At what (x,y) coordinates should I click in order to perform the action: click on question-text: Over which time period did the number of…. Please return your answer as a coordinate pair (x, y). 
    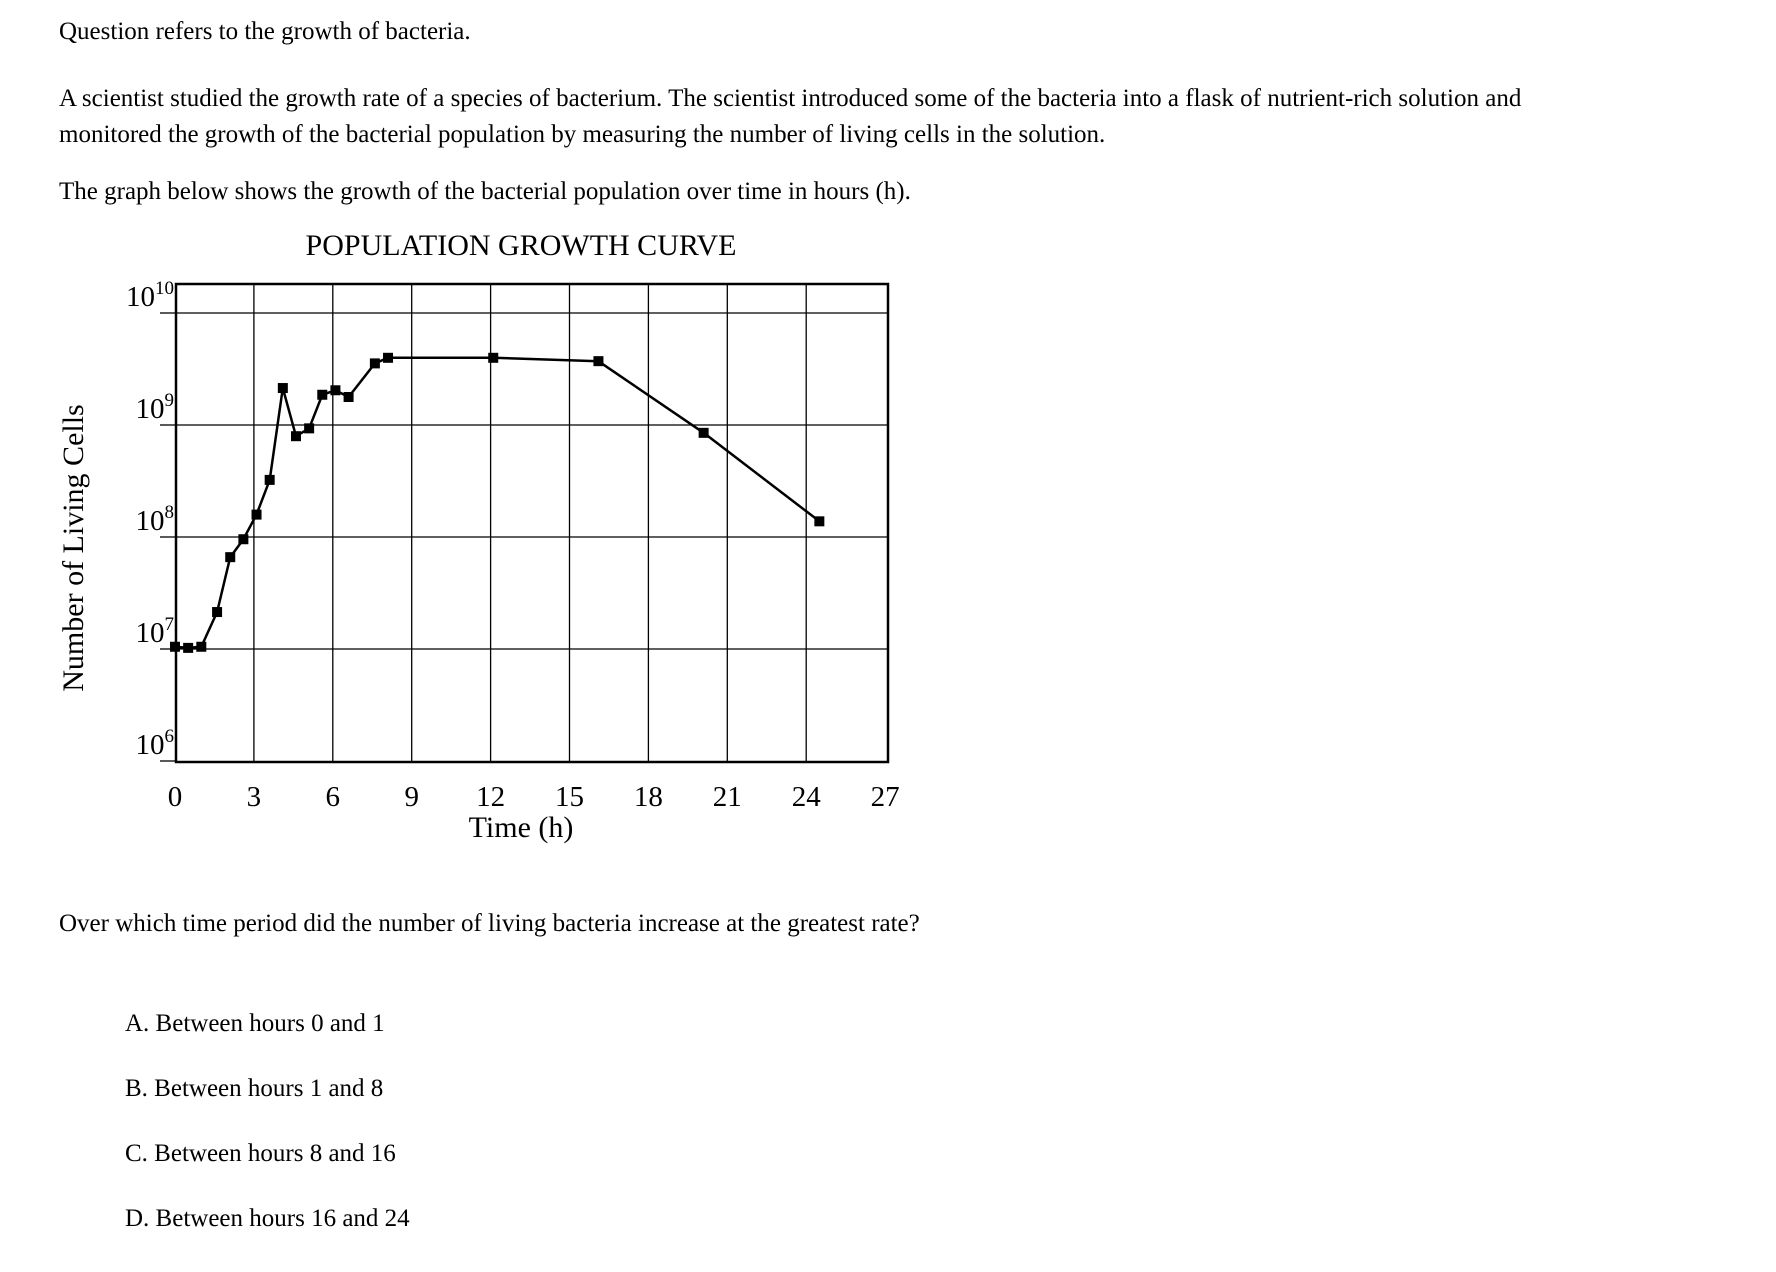
    Looking at the image, I should click on (489, 923).